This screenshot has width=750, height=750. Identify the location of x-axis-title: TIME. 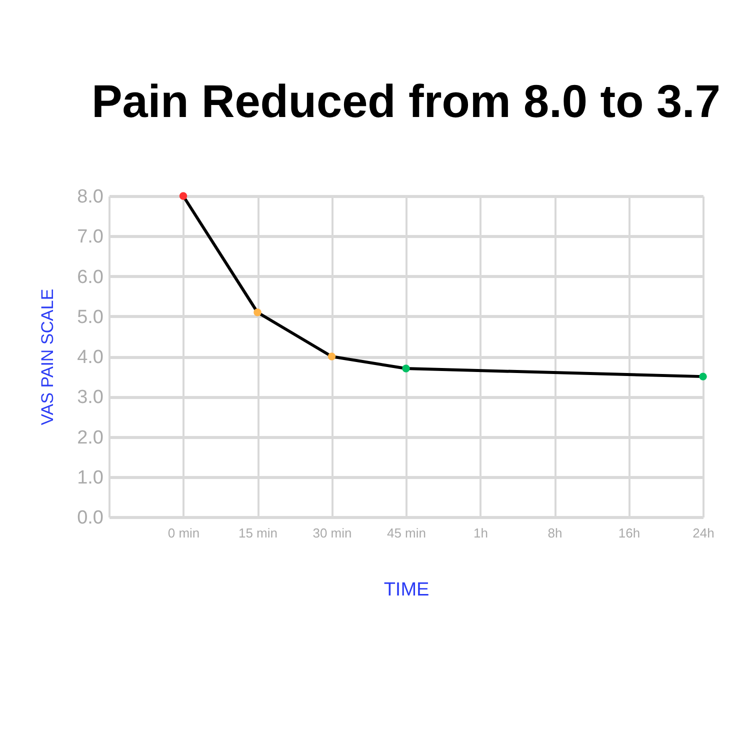
(407, 590).